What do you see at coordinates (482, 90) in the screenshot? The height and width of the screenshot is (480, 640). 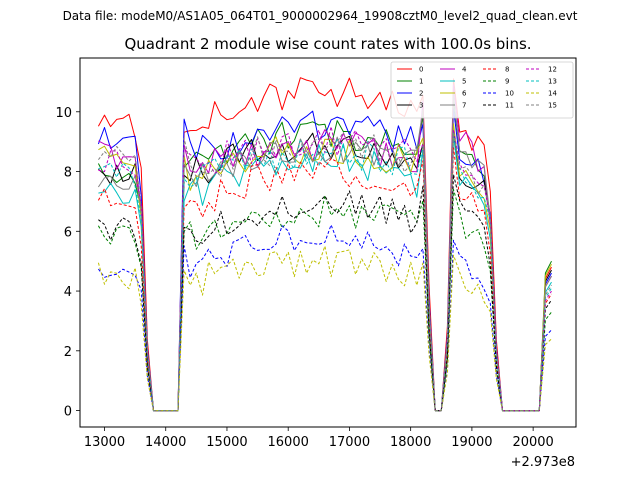 I see `legend-frame` at bounding box center [482, 90].